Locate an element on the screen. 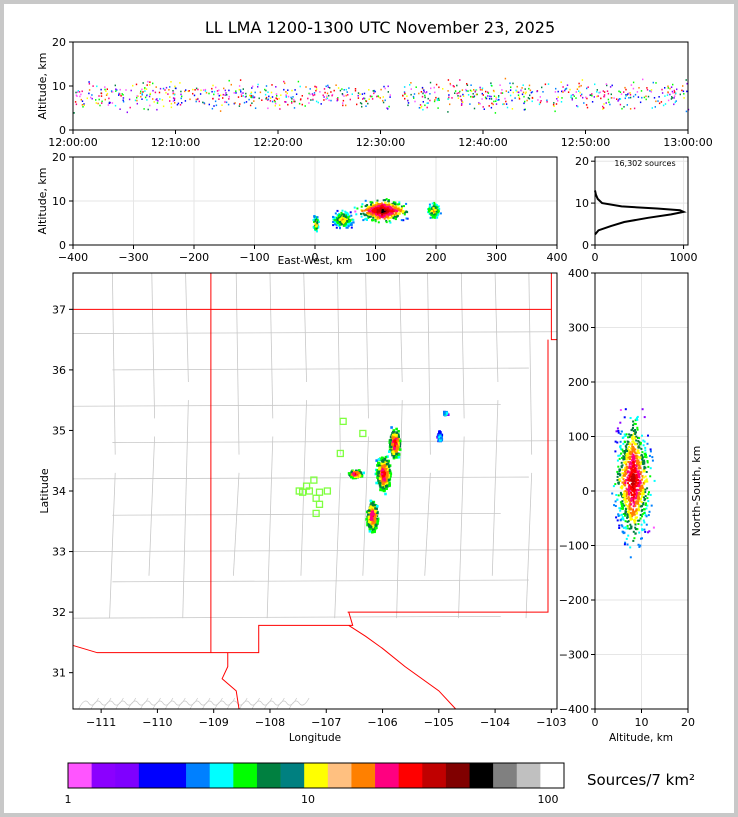  station-marker is located at coordinates (316, 513).